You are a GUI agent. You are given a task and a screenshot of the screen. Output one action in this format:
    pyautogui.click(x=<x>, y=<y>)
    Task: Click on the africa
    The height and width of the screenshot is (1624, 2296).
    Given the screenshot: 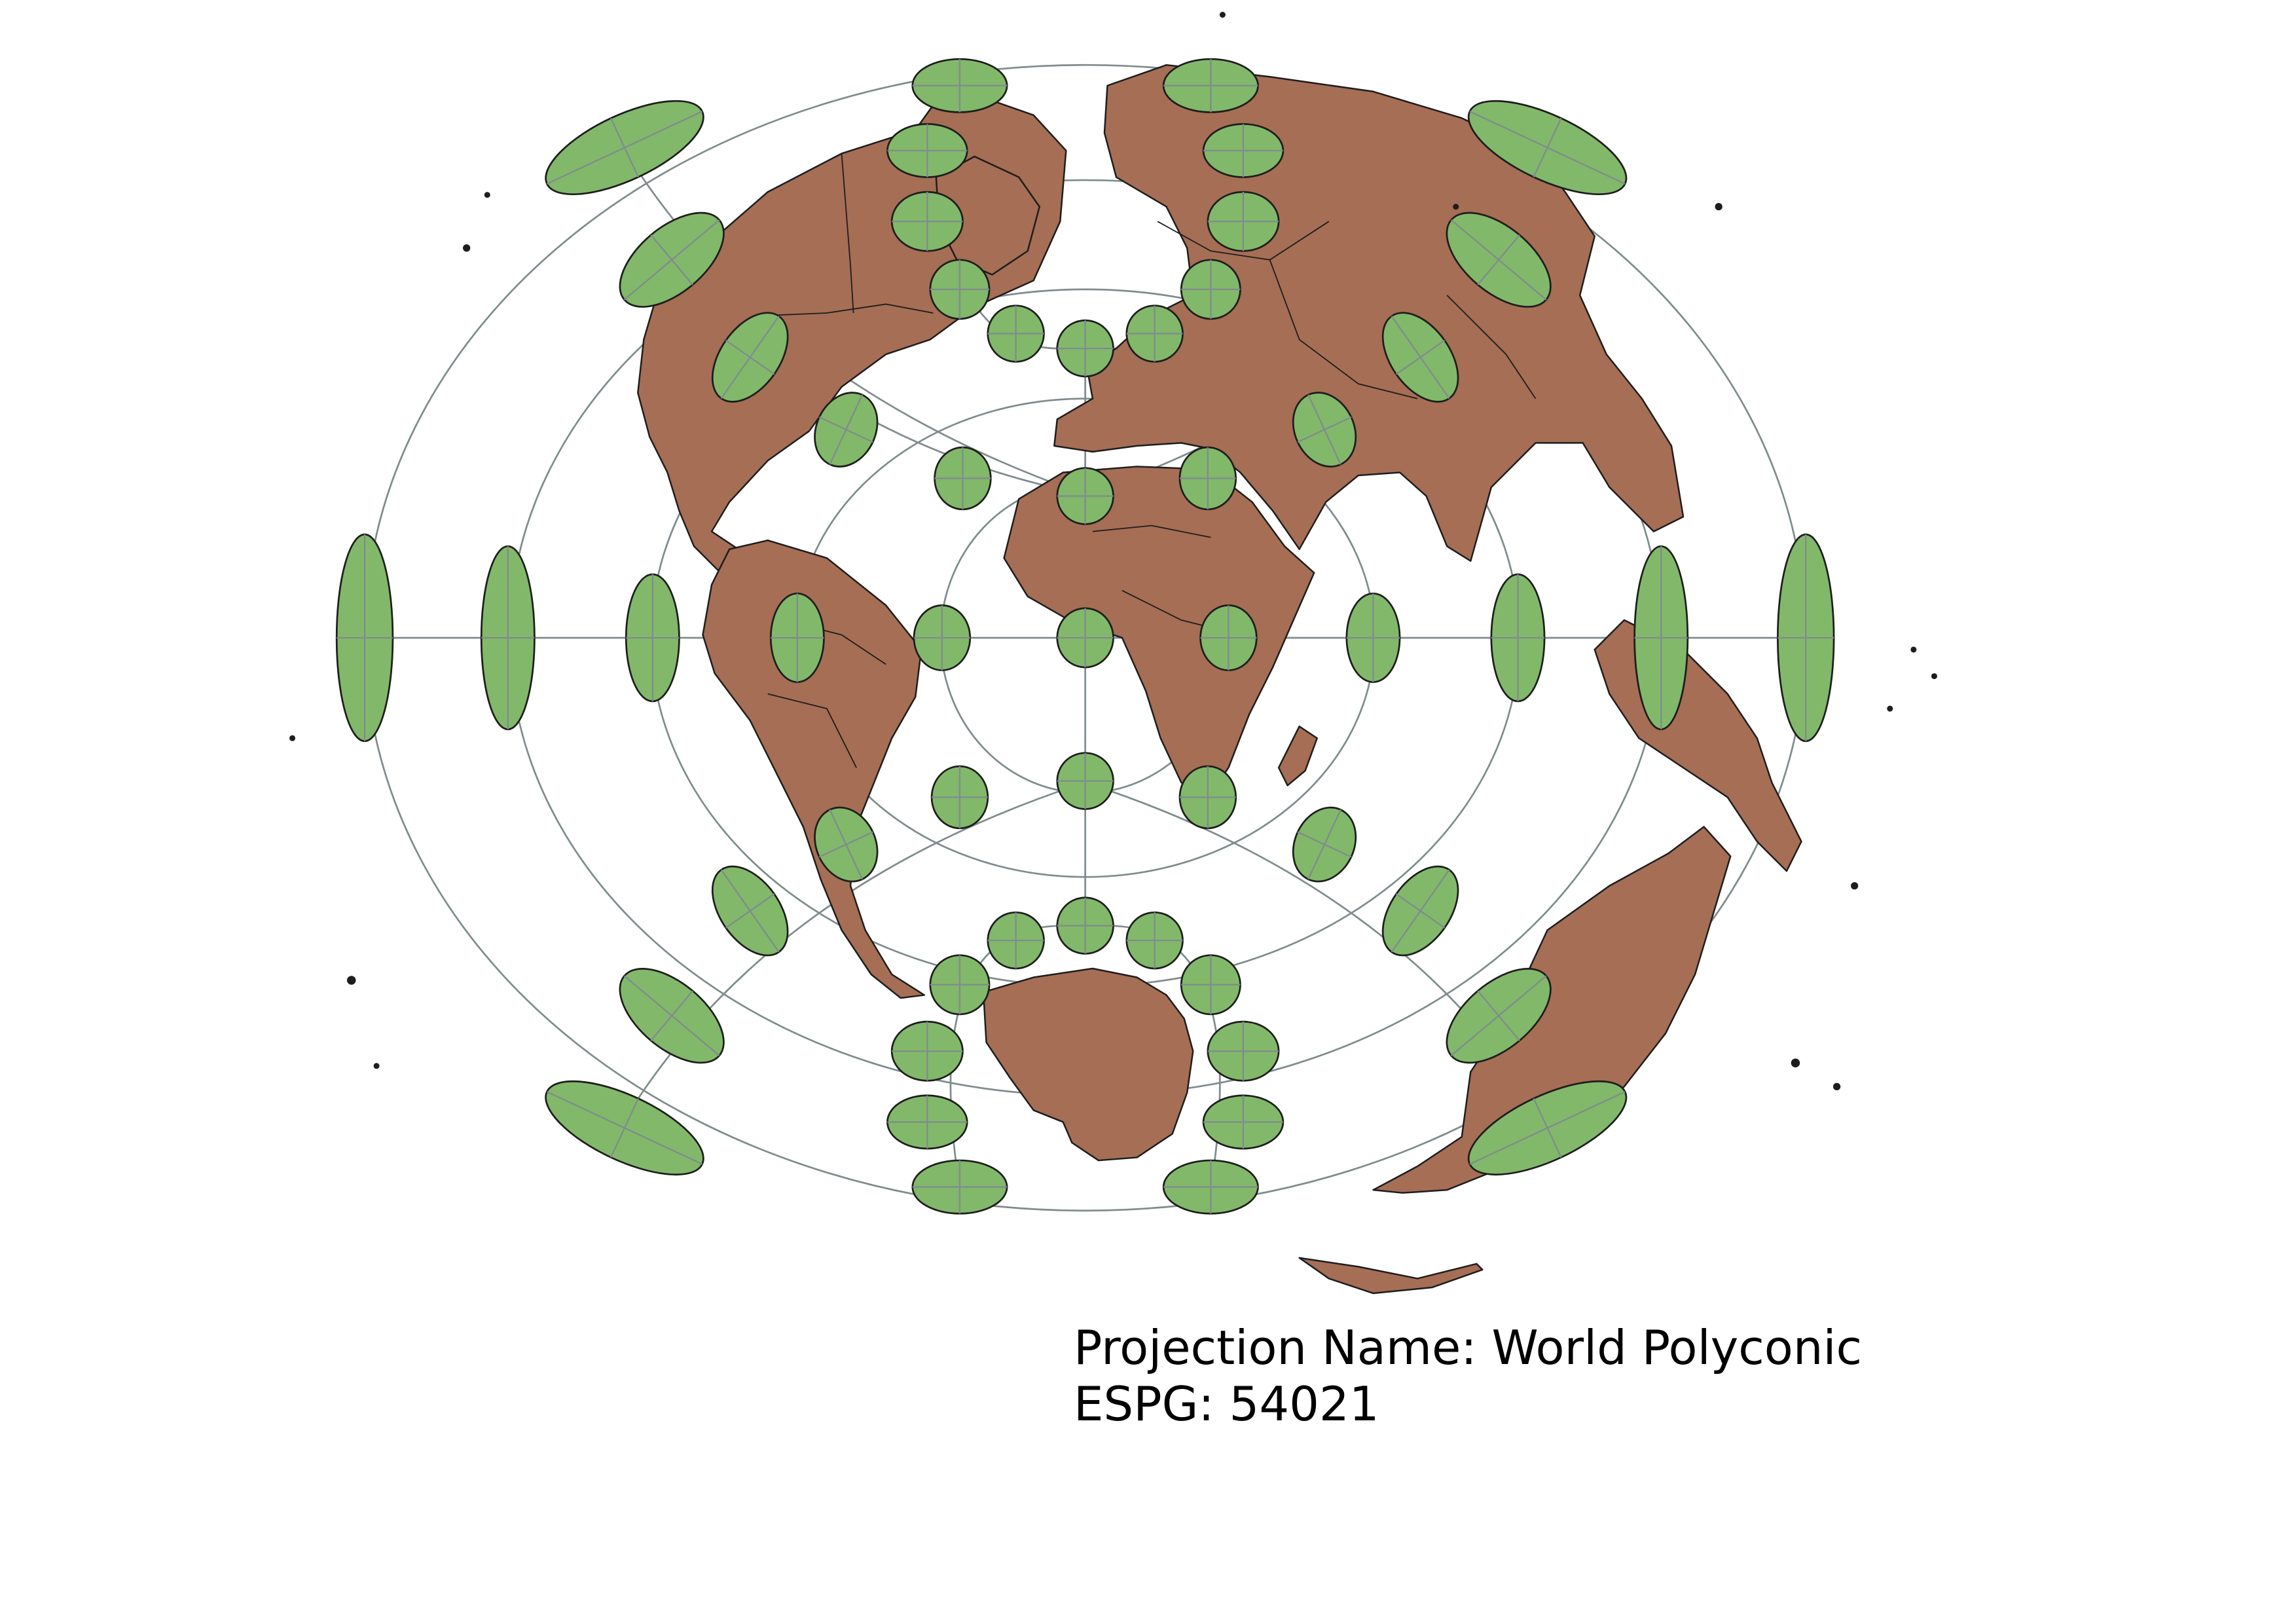 What is the action you would take?
    pyautogui.click(x=1159, y=632)
    